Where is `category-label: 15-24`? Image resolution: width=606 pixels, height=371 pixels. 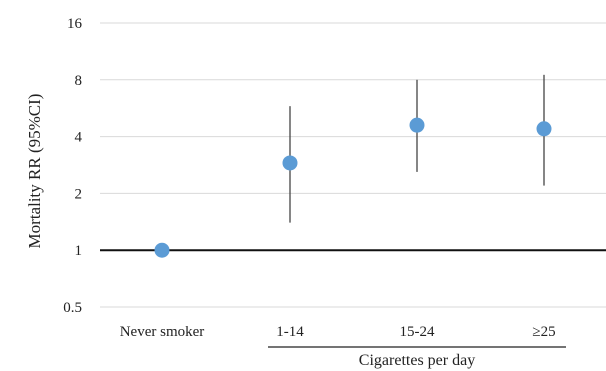 category-label: 15-24 is located at coordinates (417, 332).